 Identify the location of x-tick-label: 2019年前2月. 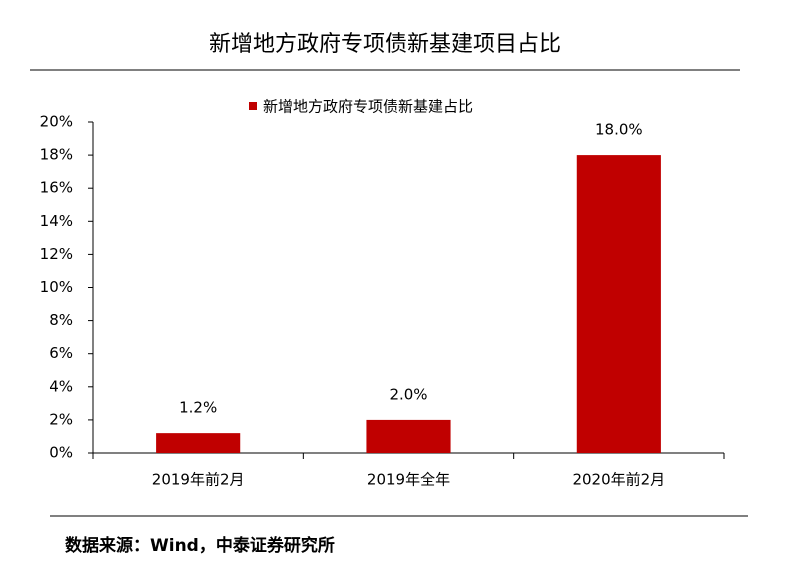
(198, 480).